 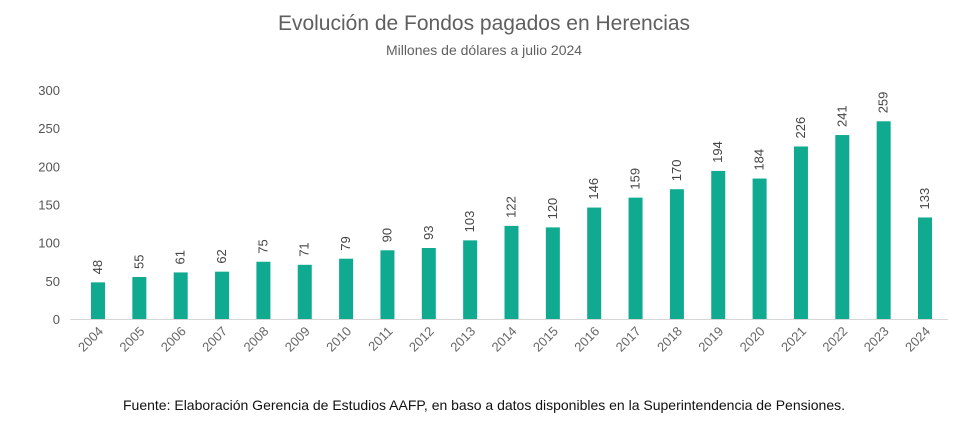 What do you see at coordinates (841, 116) in the screenshot?
I see `data-label-2022: 241` at bounding box center [841, 116].